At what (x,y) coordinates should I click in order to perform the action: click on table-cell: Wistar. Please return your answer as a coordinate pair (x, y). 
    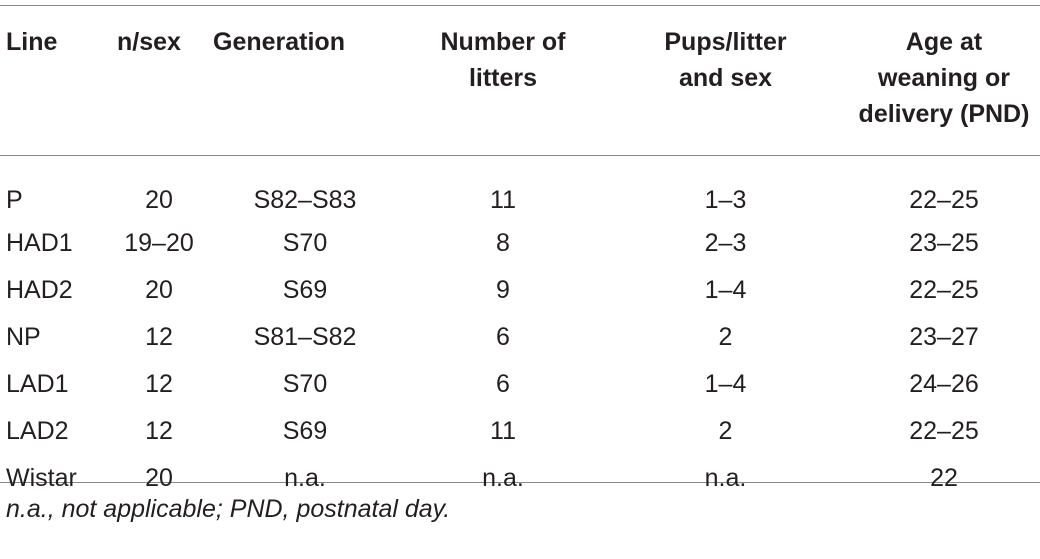
    Looking at the image, I should click on (41, 478).